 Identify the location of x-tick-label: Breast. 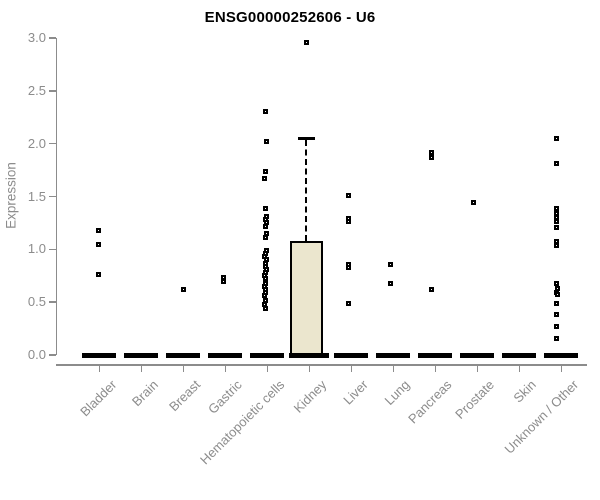
(184, 396).